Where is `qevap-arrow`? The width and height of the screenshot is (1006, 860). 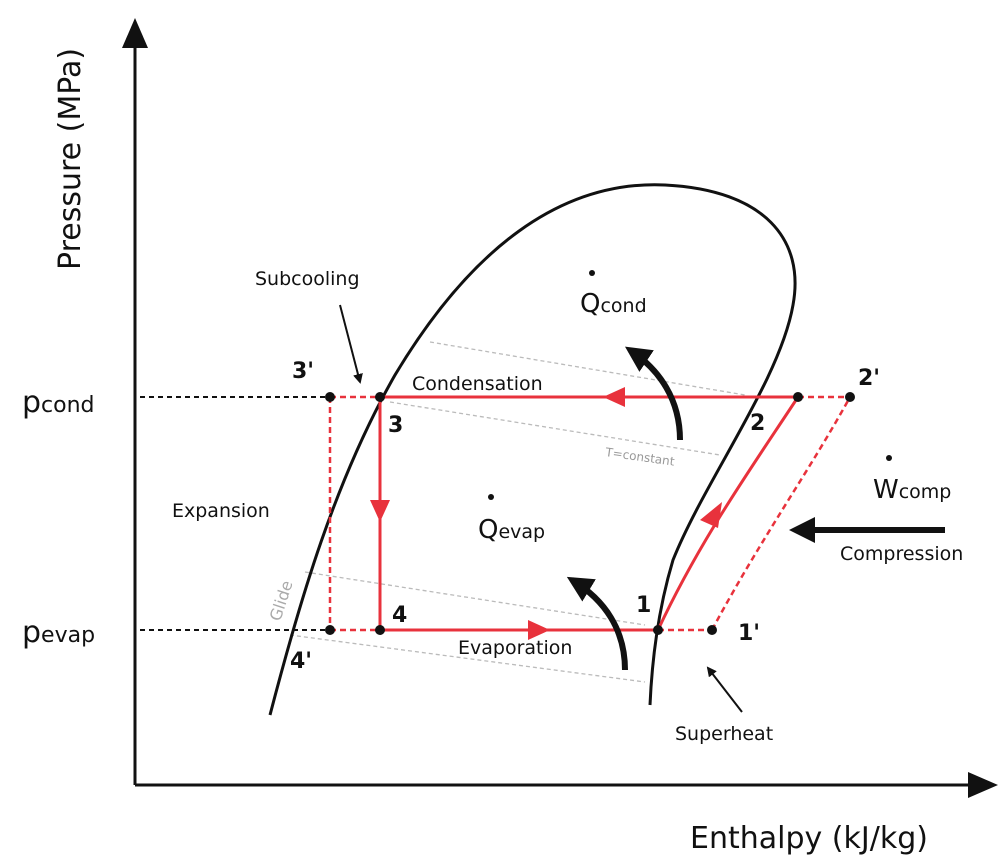 qevap-arrow is located at coordinates (597, 623).